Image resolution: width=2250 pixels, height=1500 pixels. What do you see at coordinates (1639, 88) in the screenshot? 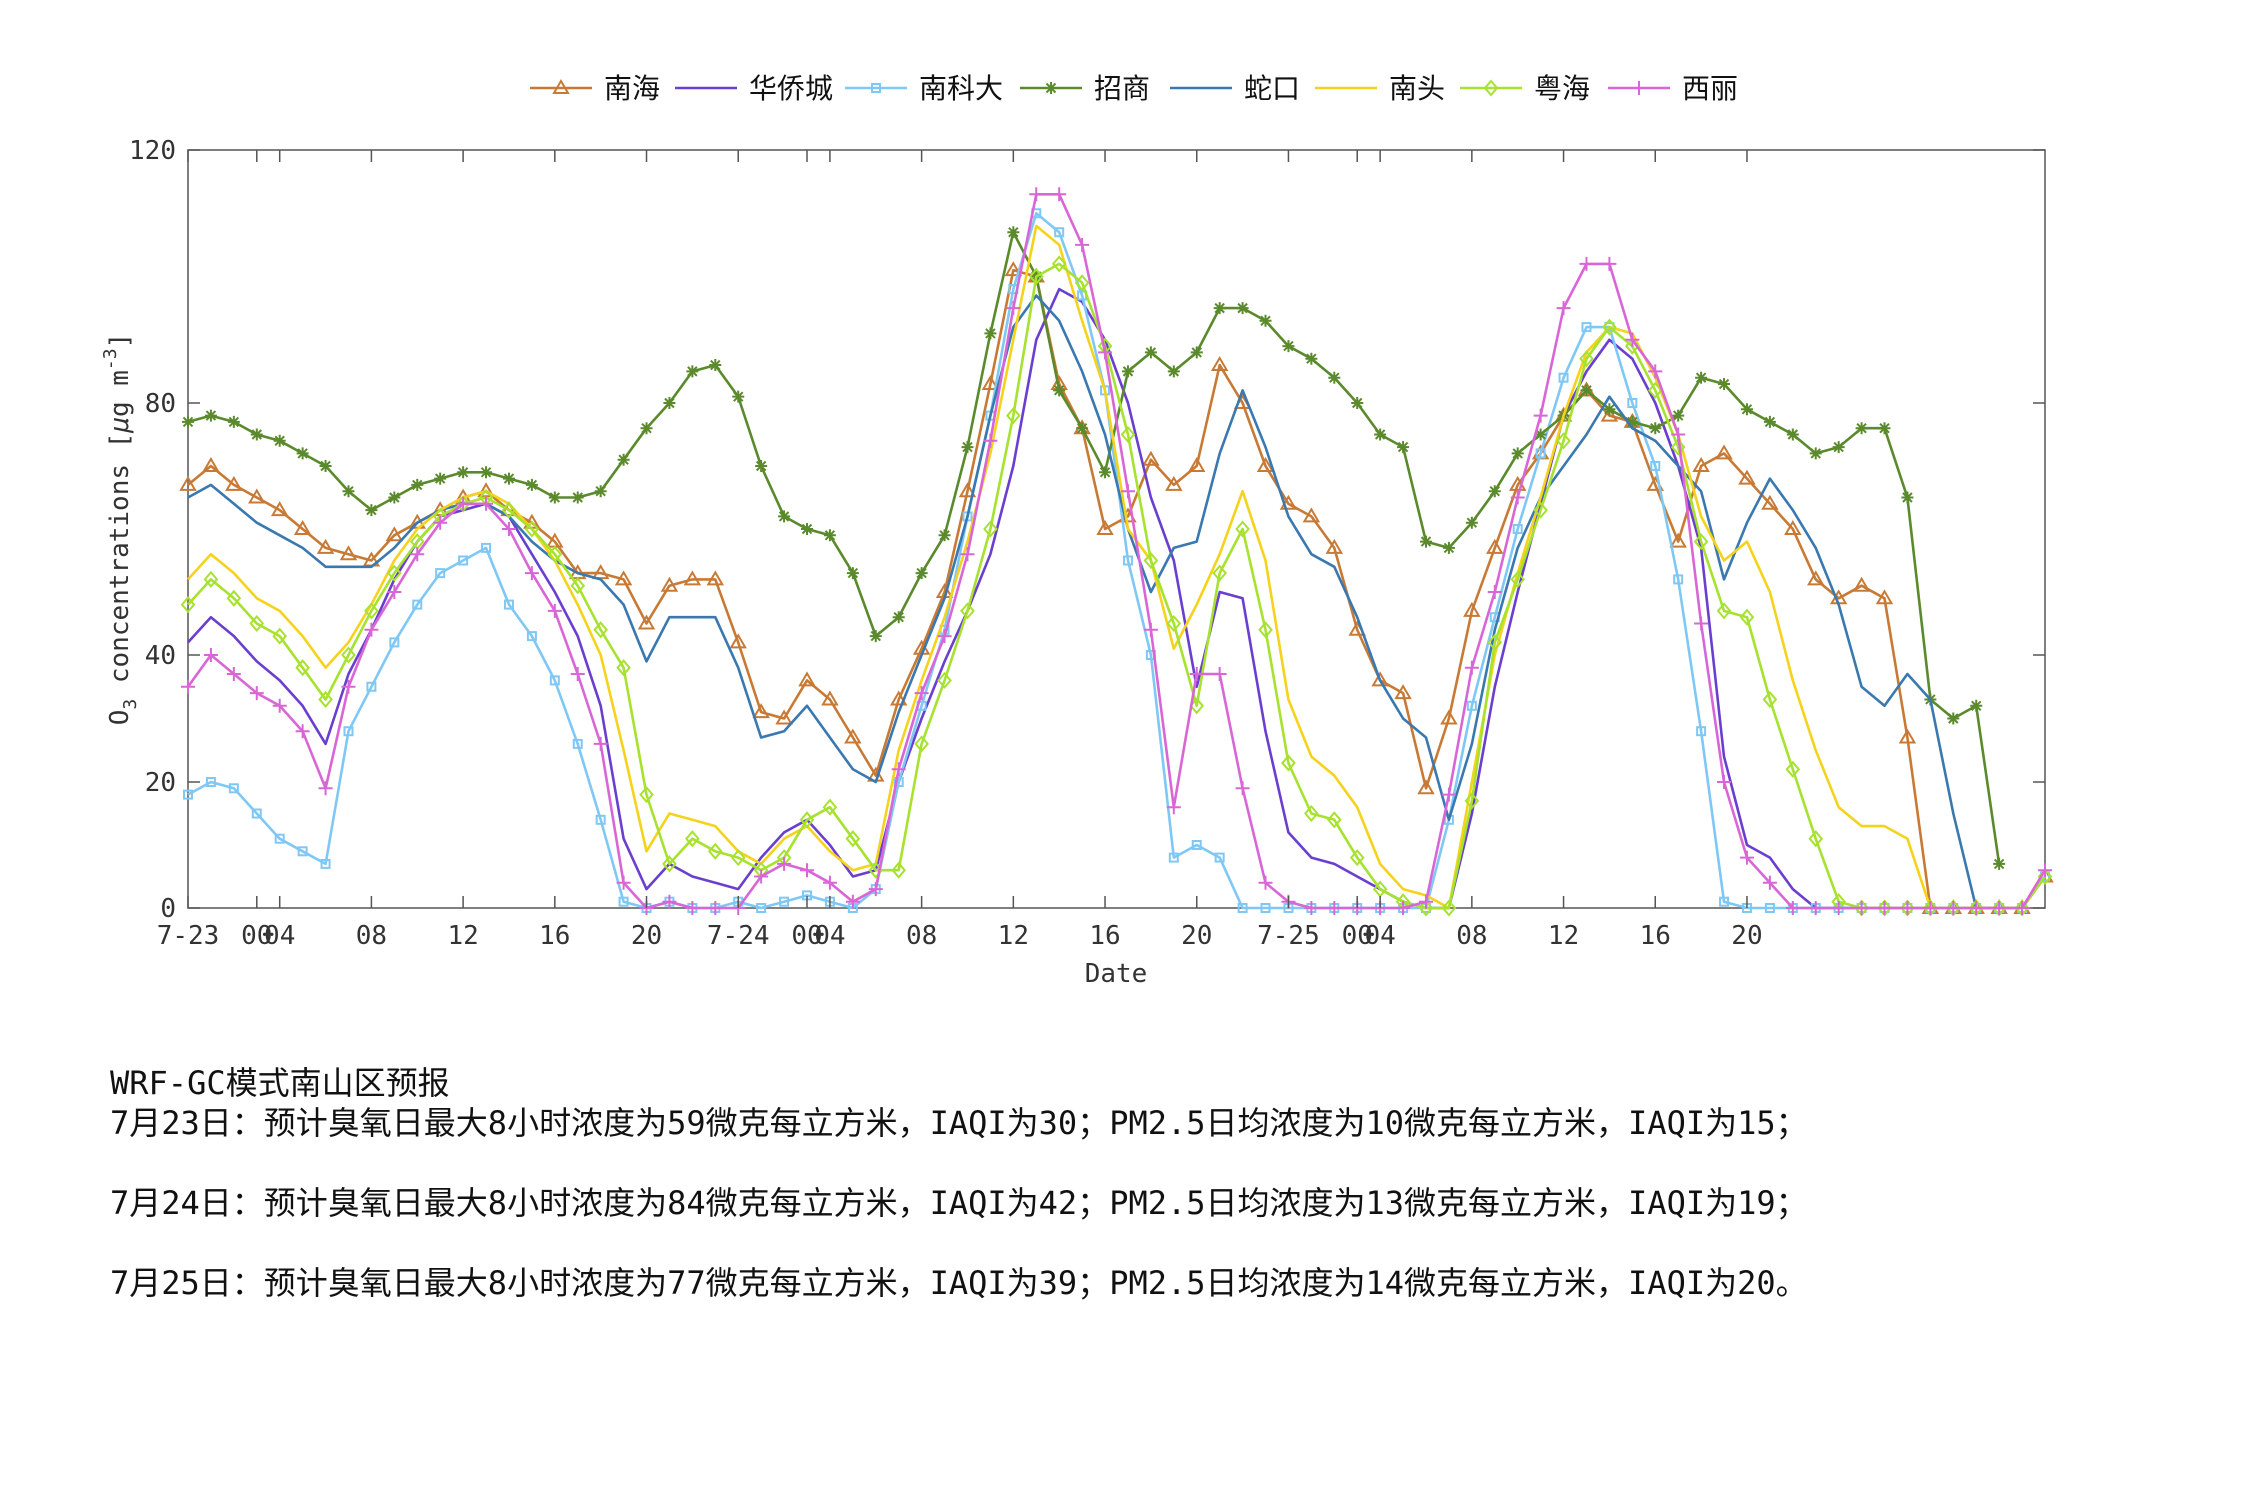
I see `legend-marker` at bounding box center [1639, 88].